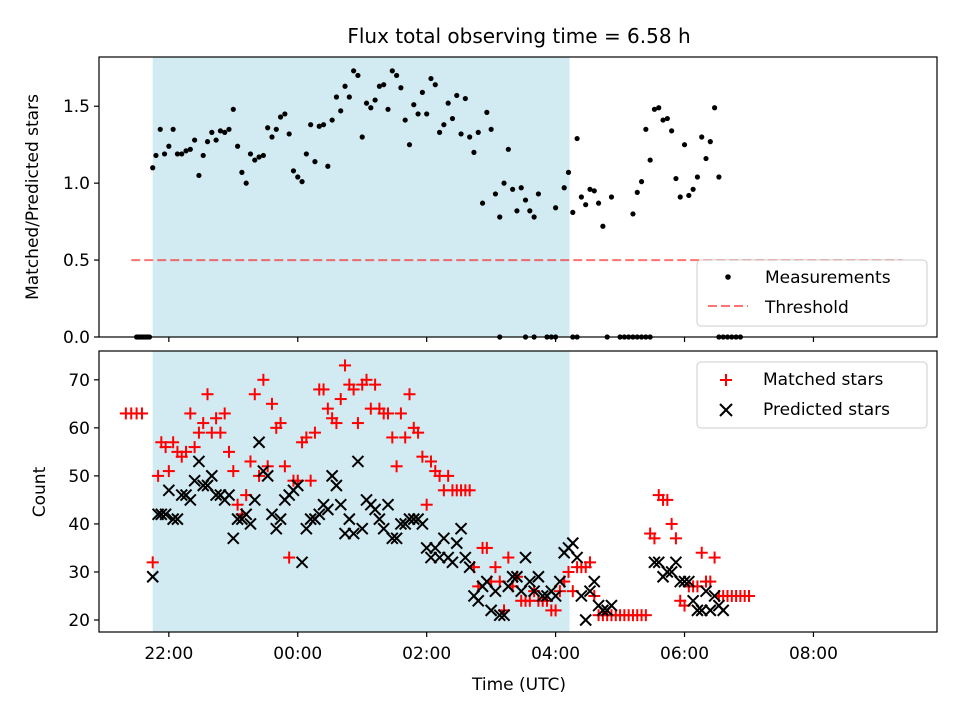  I want to click on legend-predicted-marker, so click(726, 410).